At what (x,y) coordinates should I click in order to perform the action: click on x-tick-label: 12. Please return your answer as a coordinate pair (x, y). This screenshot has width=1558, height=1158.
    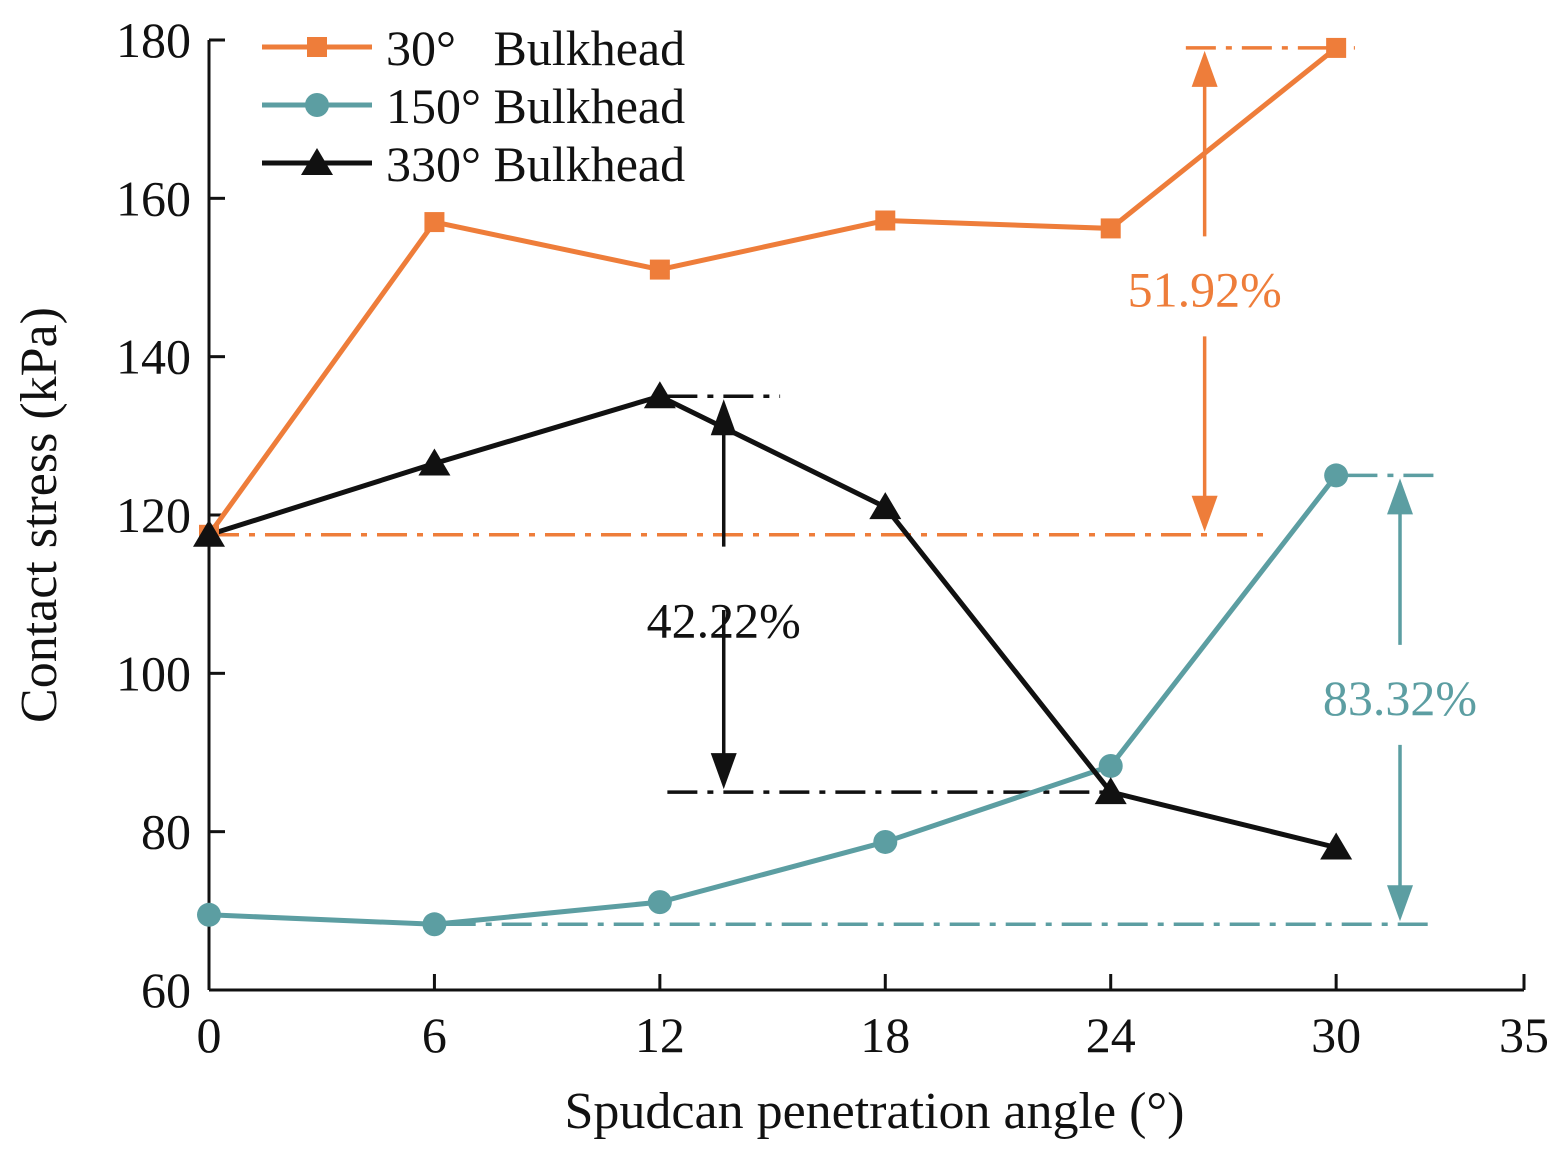
    Looking at the image, I should click on (660, 1035).